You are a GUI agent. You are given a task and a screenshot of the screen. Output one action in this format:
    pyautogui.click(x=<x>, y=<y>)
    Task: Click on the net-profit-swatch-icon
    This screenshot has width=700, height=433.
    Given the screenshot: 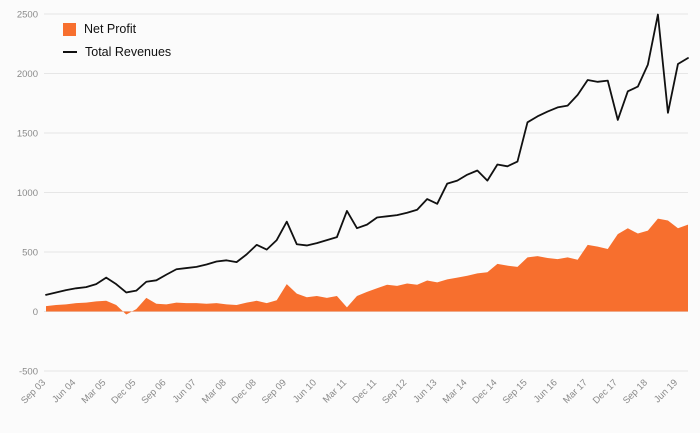 What is the action you would take?
    pyautogui.click(x=69, y=29)
    